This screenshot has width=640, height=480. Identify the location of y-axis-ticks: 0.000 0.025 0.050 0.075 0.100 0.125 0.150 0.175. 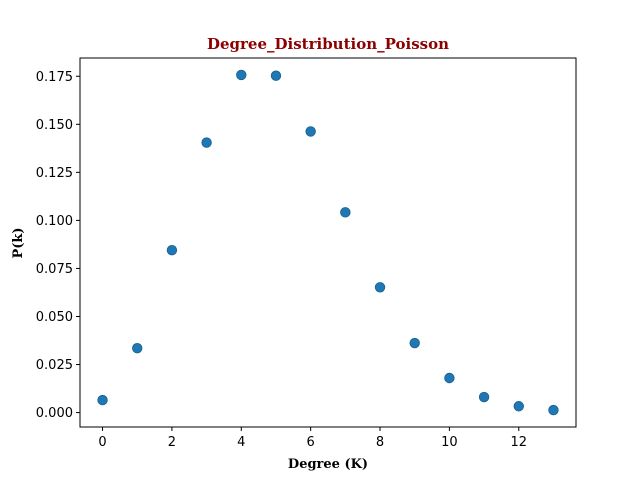
(58, 245).